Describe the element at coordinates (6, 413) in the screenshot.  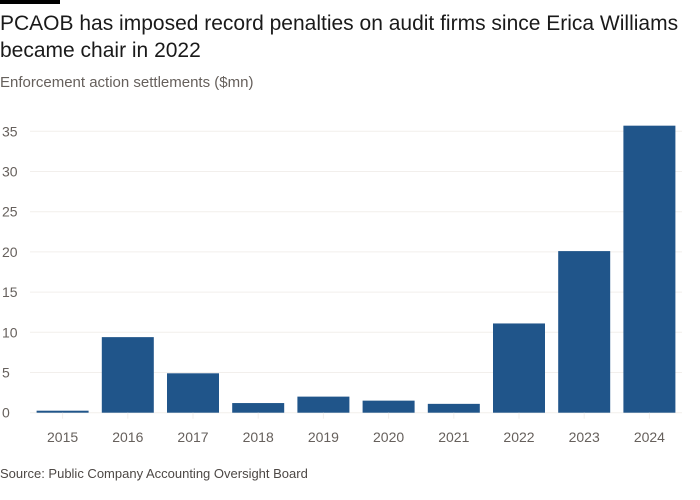
I see `y-tick-label: 0` at that location.